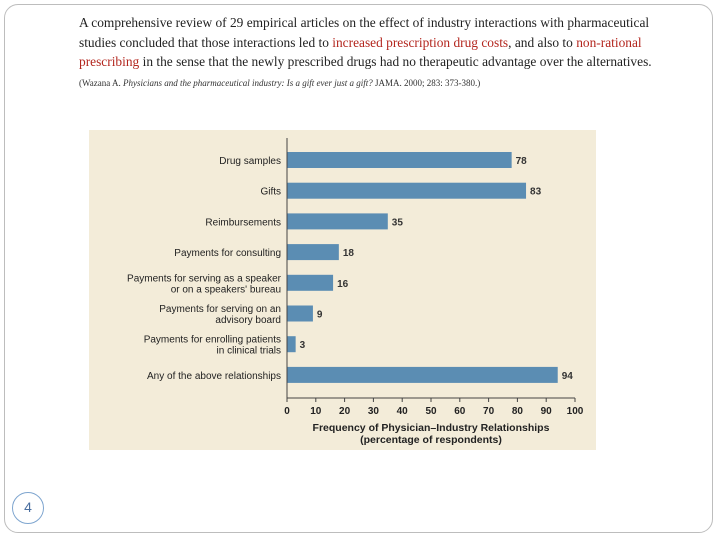 This screenshot has height=540, width=720. I want to click on x-tick-label: 50, so click(431, 411).